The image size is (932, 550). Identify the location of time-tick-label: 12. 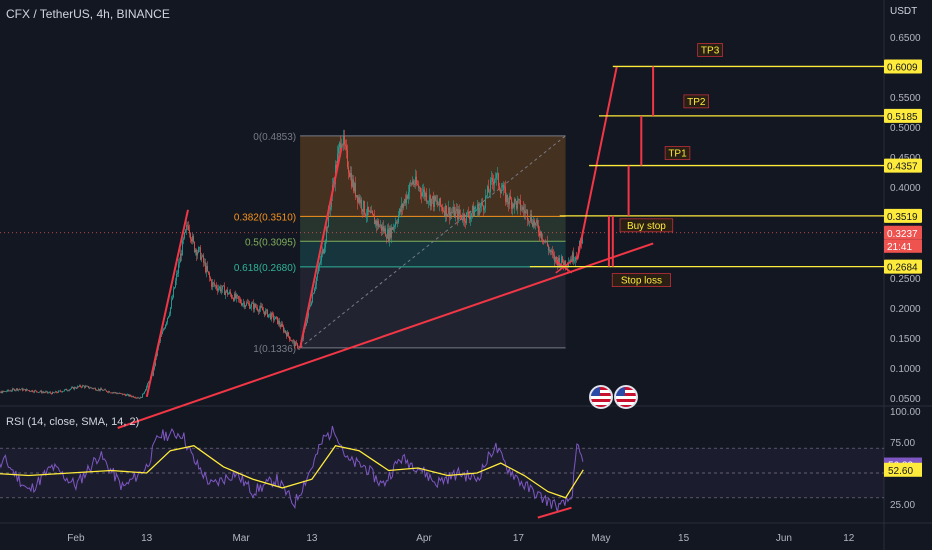
(849, 538).